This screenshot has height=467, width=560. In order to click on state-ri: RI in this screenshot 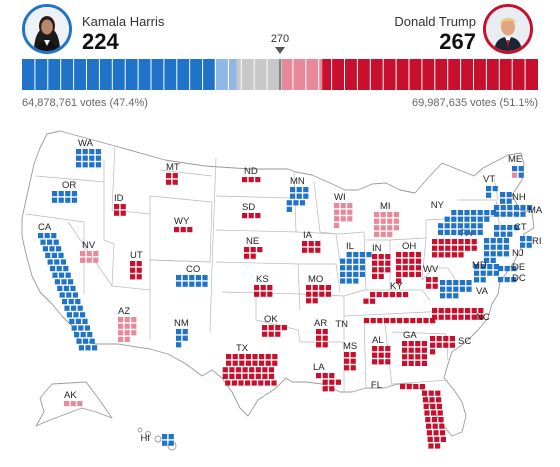, I will do `click(531, 242)`.